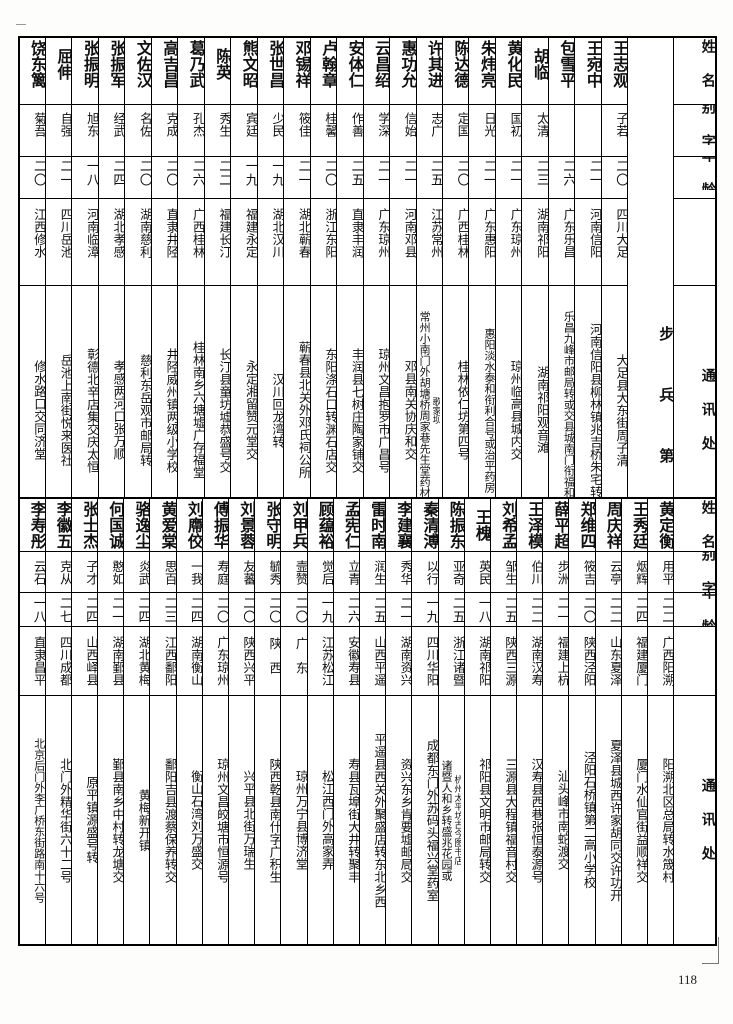  I want to click on native-text: 江西鄱阳, so click(169, 661).